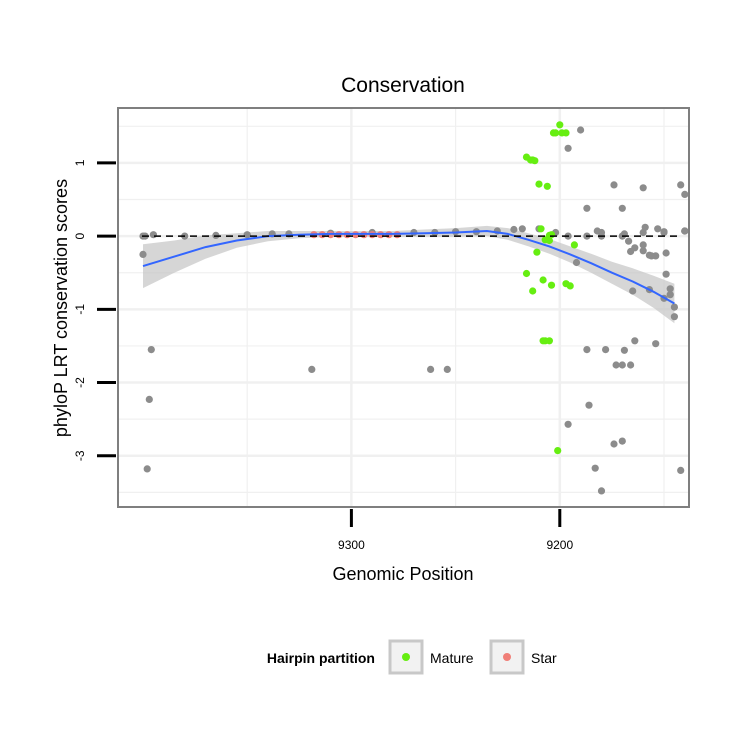 This screenshot has height=750, width=750. Describe the element at coordinates (80, 162) in the screenshot. I see `y-tick-label: 1` at that location.